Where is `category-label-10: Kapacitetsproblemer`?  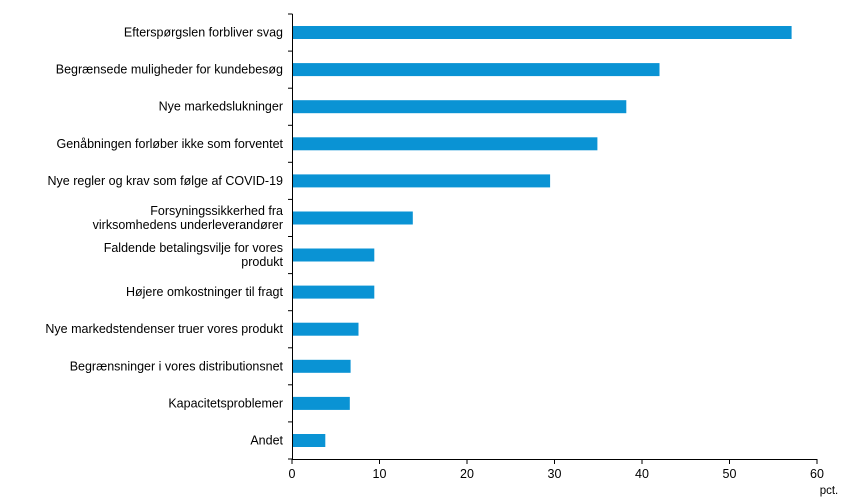
category-label-10: Kapacitetsproblemer is located at coordinates (225, 403).